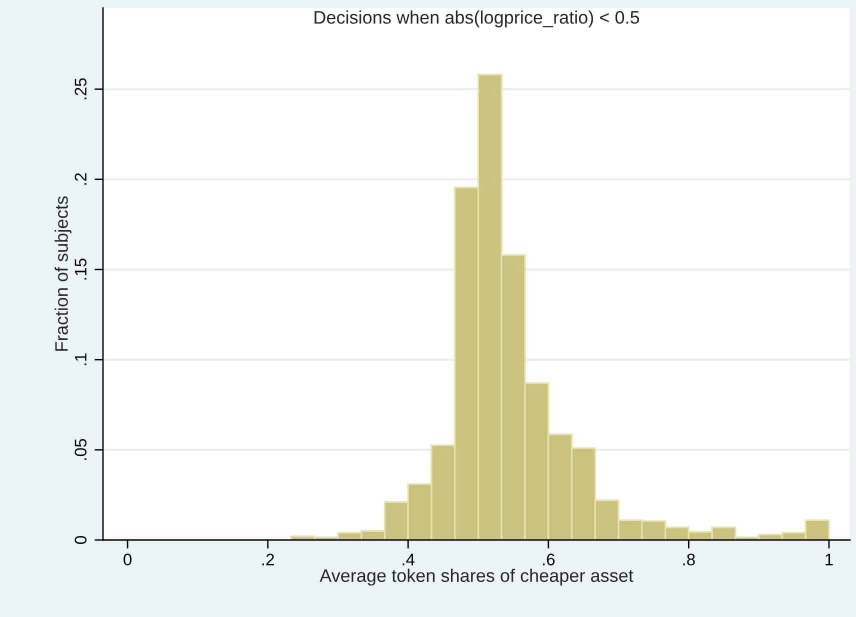  Describe the element at coordinates (689, 560) in the screenshot. I see `x-tick-label: .8` at that location.